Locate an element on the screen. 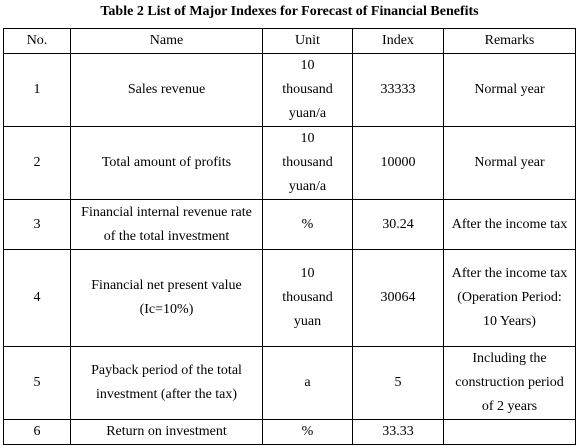 The height and width of the screenshot is (446, 579). table-cell: 30064 is located at coordinates (398, 298).